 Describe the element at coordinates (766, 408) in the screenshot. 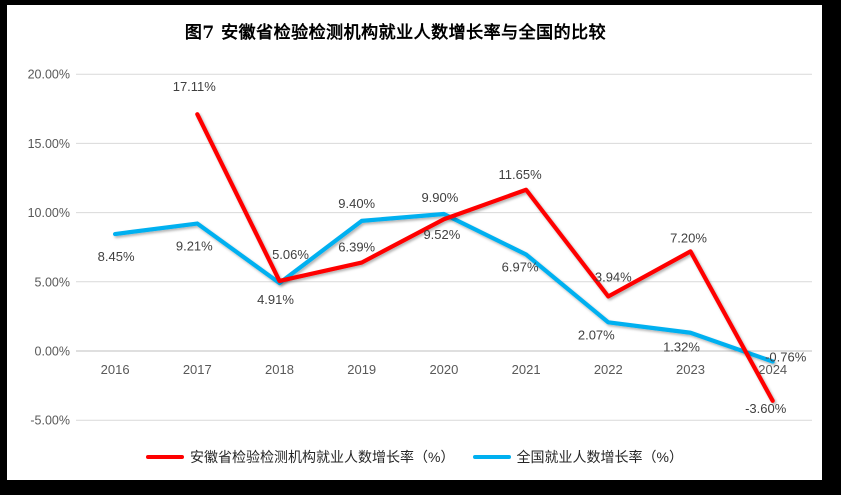

I see `data-label: -3.60%` at that location.